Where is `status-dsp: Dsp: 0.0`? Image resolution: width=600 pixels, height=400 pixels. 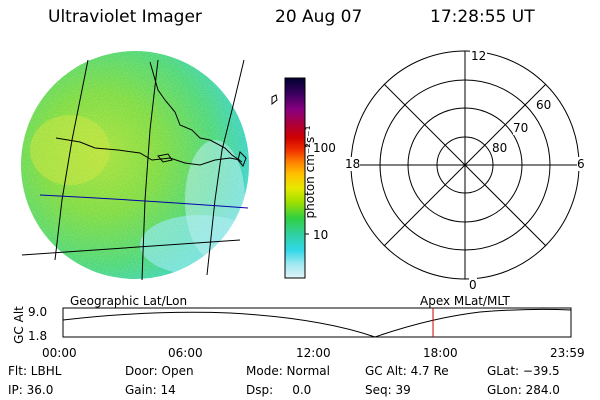 status-dsp: Dsp: 0.0 is located at coordinates (279, 390).